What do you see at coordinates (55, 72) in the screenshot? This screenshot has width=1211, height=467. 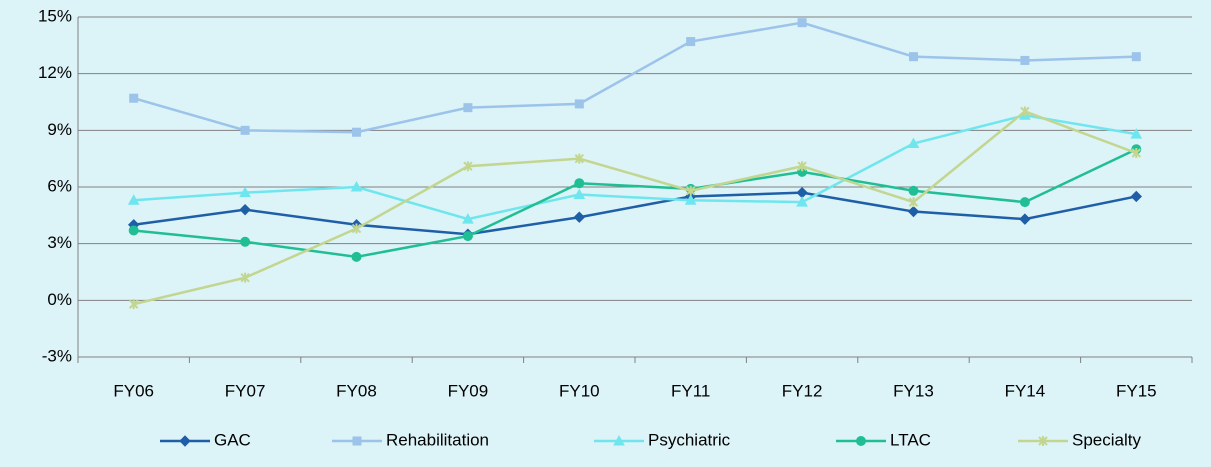 I see `y-tick-label: 12%` at bounding box center [55, 72].